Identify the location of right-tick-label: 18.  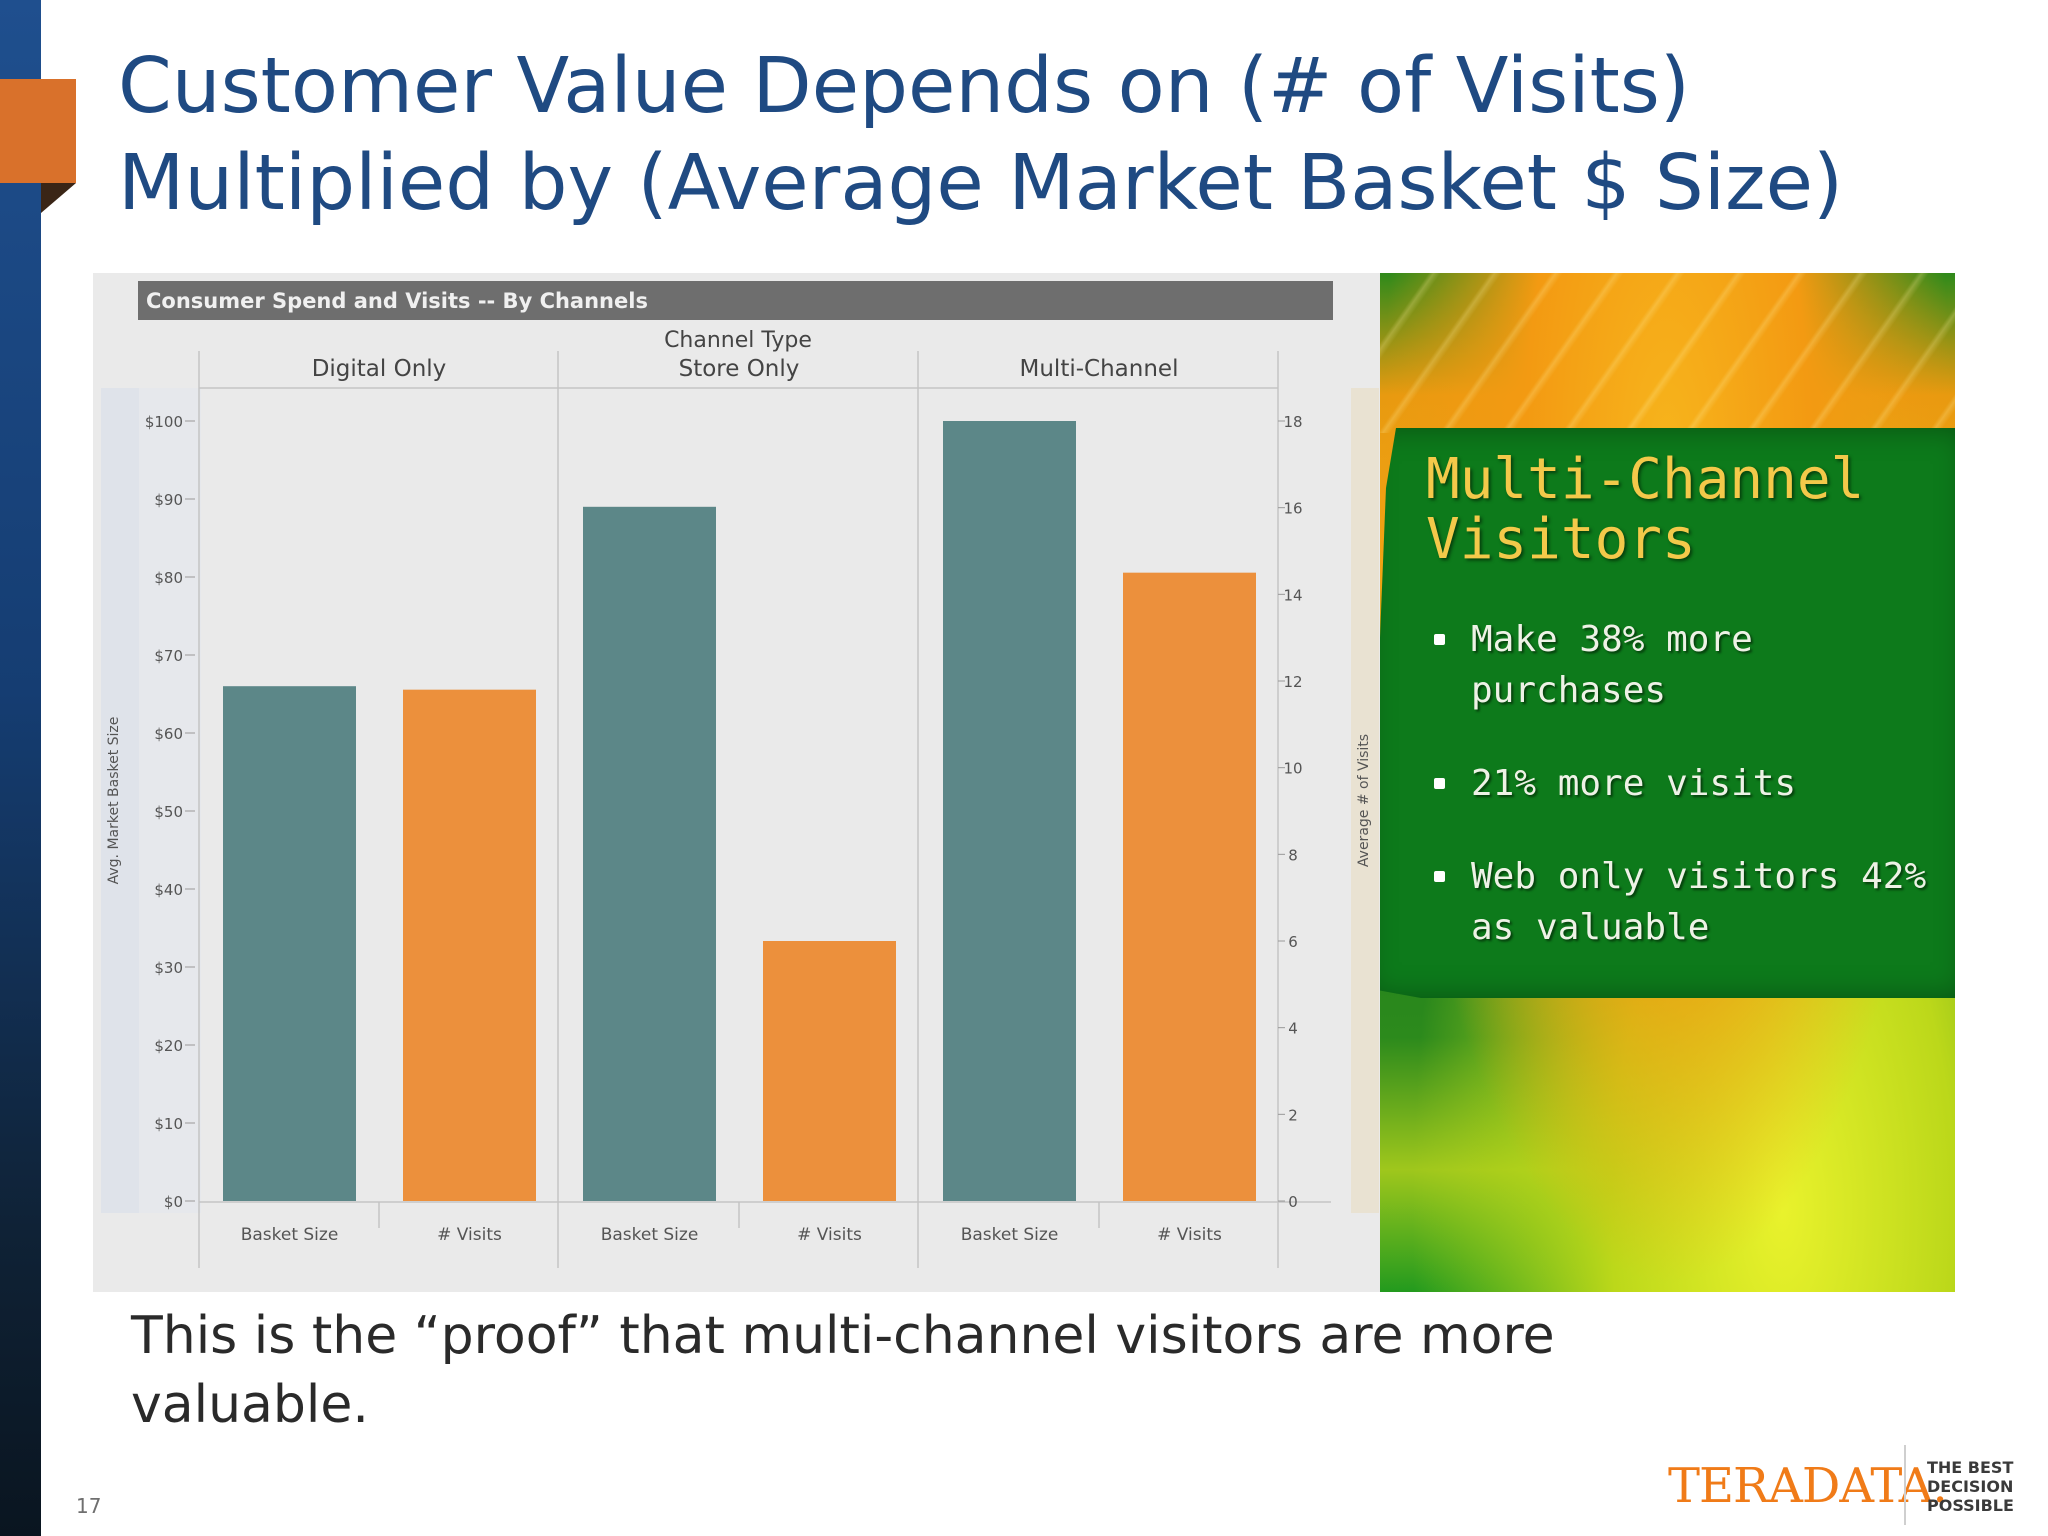
(1292, 422).